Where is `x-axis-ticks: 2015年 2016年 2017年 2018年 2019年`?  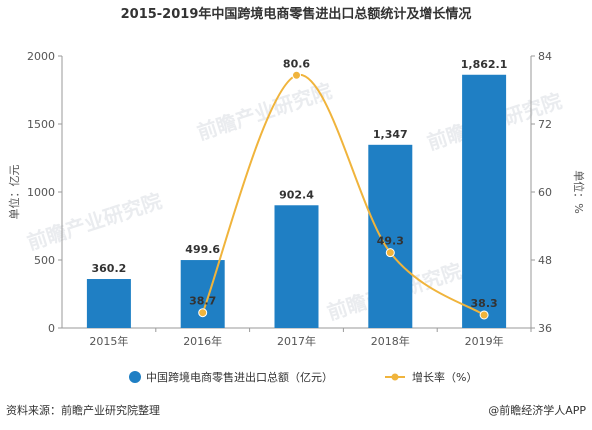
x-axis-ticks: 2015年 2016年 2017年 2018年 2019年 is located at coordinates (310, 338).